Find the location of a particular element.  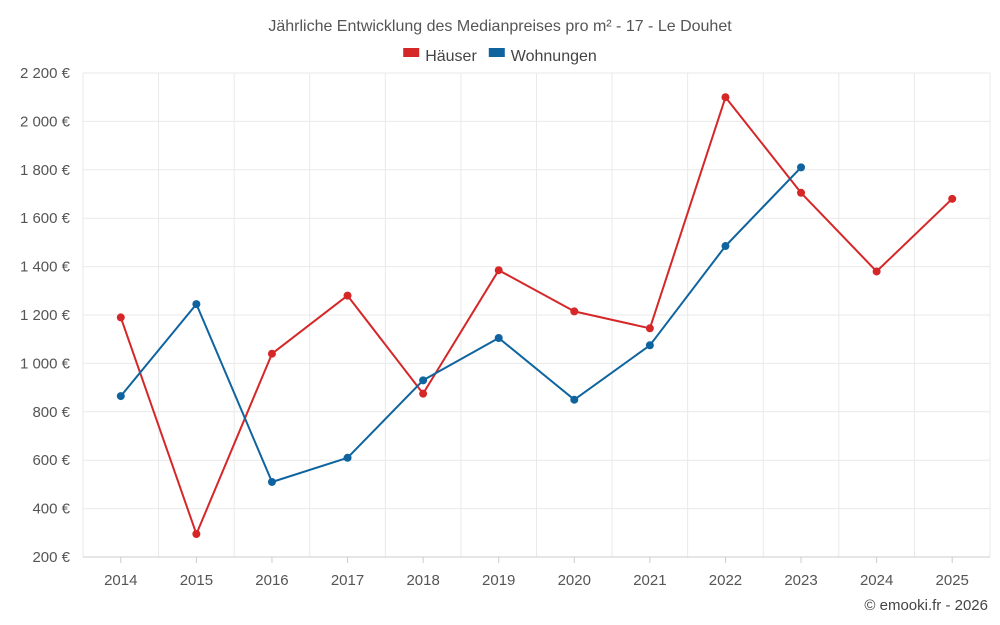

x-tick-label: 2021 is located at coordinates (649, 580).